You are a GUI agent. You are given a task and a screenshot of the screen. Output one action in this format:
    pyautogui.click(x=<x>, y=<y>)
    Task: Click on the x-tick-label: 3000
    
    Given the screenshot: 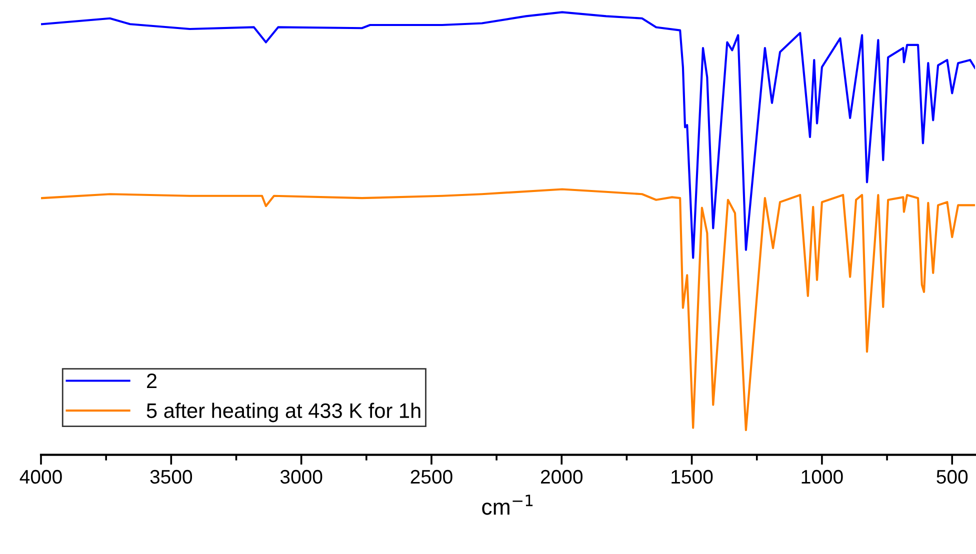 What is the action you would take?
    pyautogui.click(x=301, y=477)
    